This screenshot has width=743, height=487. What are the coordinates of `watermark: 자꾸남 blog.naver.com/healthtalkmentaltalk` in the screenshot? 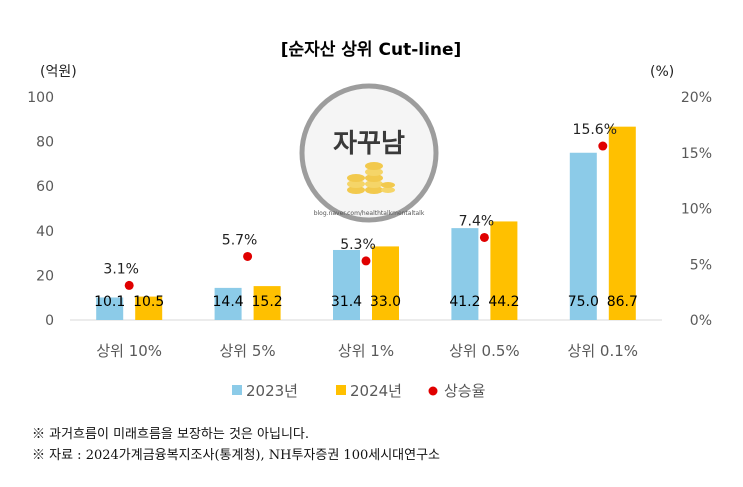 It's located at (369, 153).